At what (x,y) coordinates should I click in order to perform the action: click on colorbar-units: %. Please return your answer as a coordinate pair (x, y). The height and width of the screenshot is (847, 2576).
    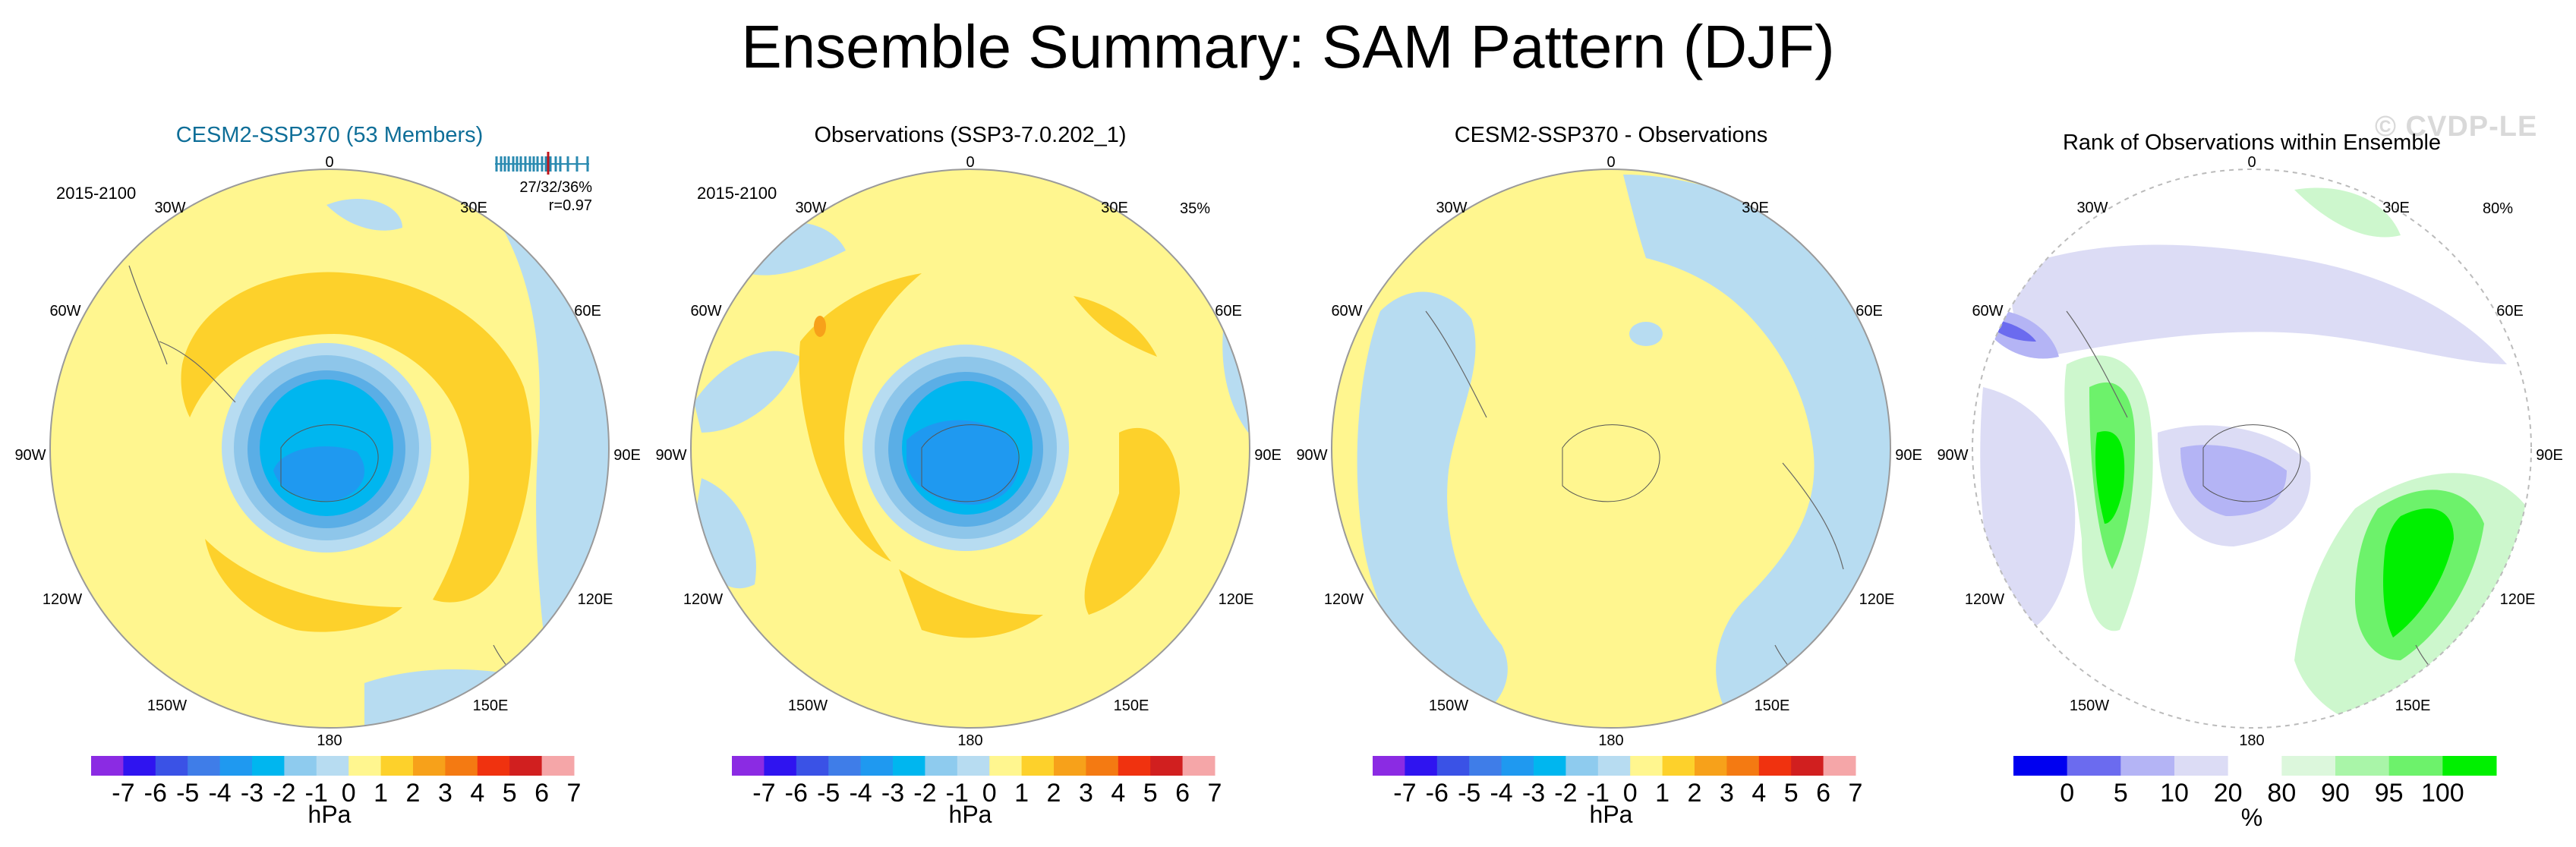
    Looking at the image, I should click on (2251, 817).